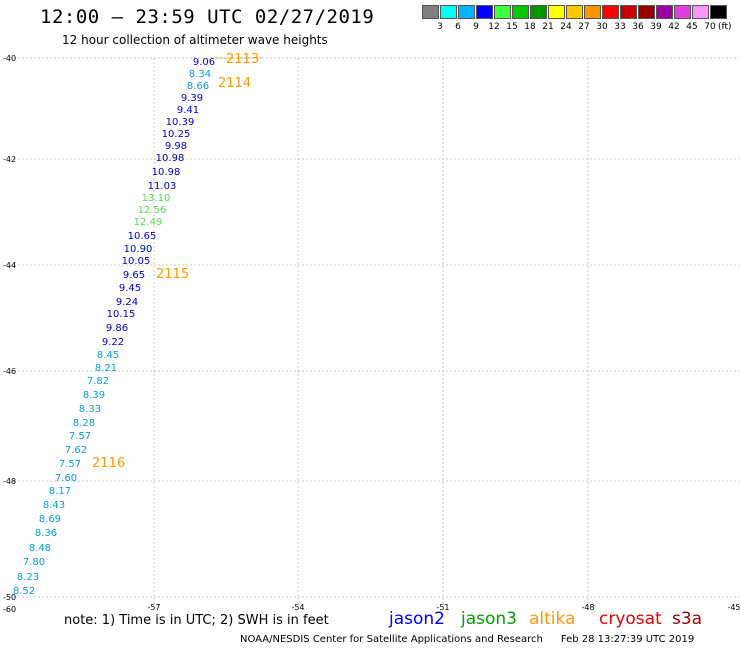  Describe the element at coordinates (602, 27) in the screenshot. I see `color-scale-tick: 30` at that location.